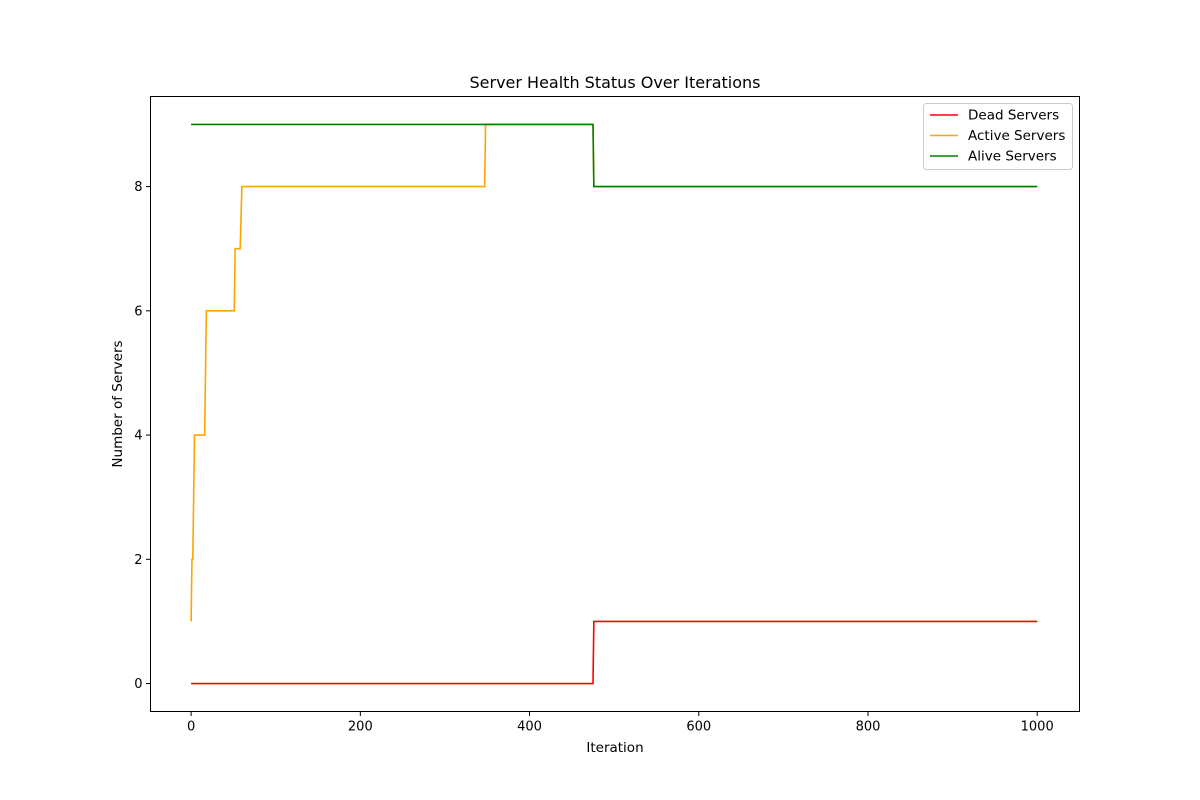  I want to click on y-tick-label: 4, so click(138, 436).